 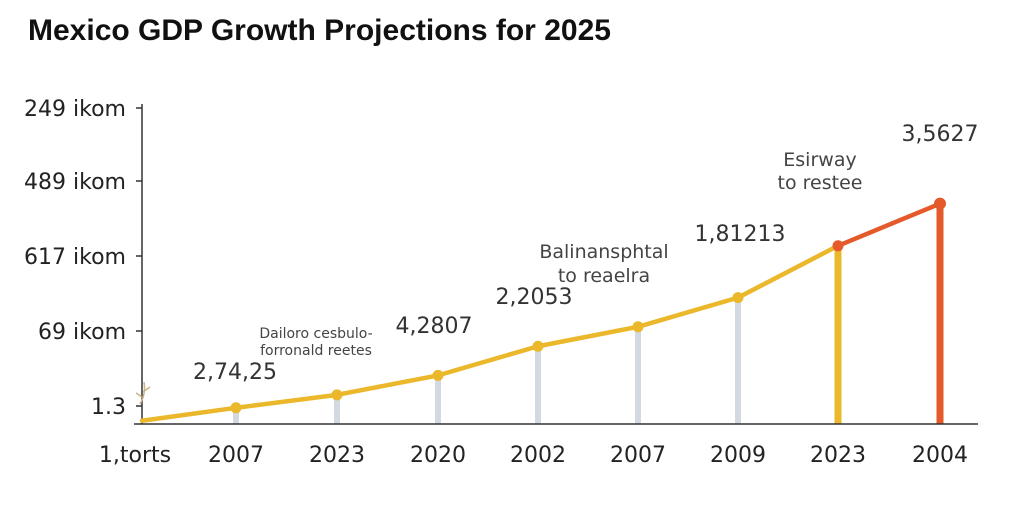 I want to click on y-tick-label: 489 ikom, so click(x=75, y=182).